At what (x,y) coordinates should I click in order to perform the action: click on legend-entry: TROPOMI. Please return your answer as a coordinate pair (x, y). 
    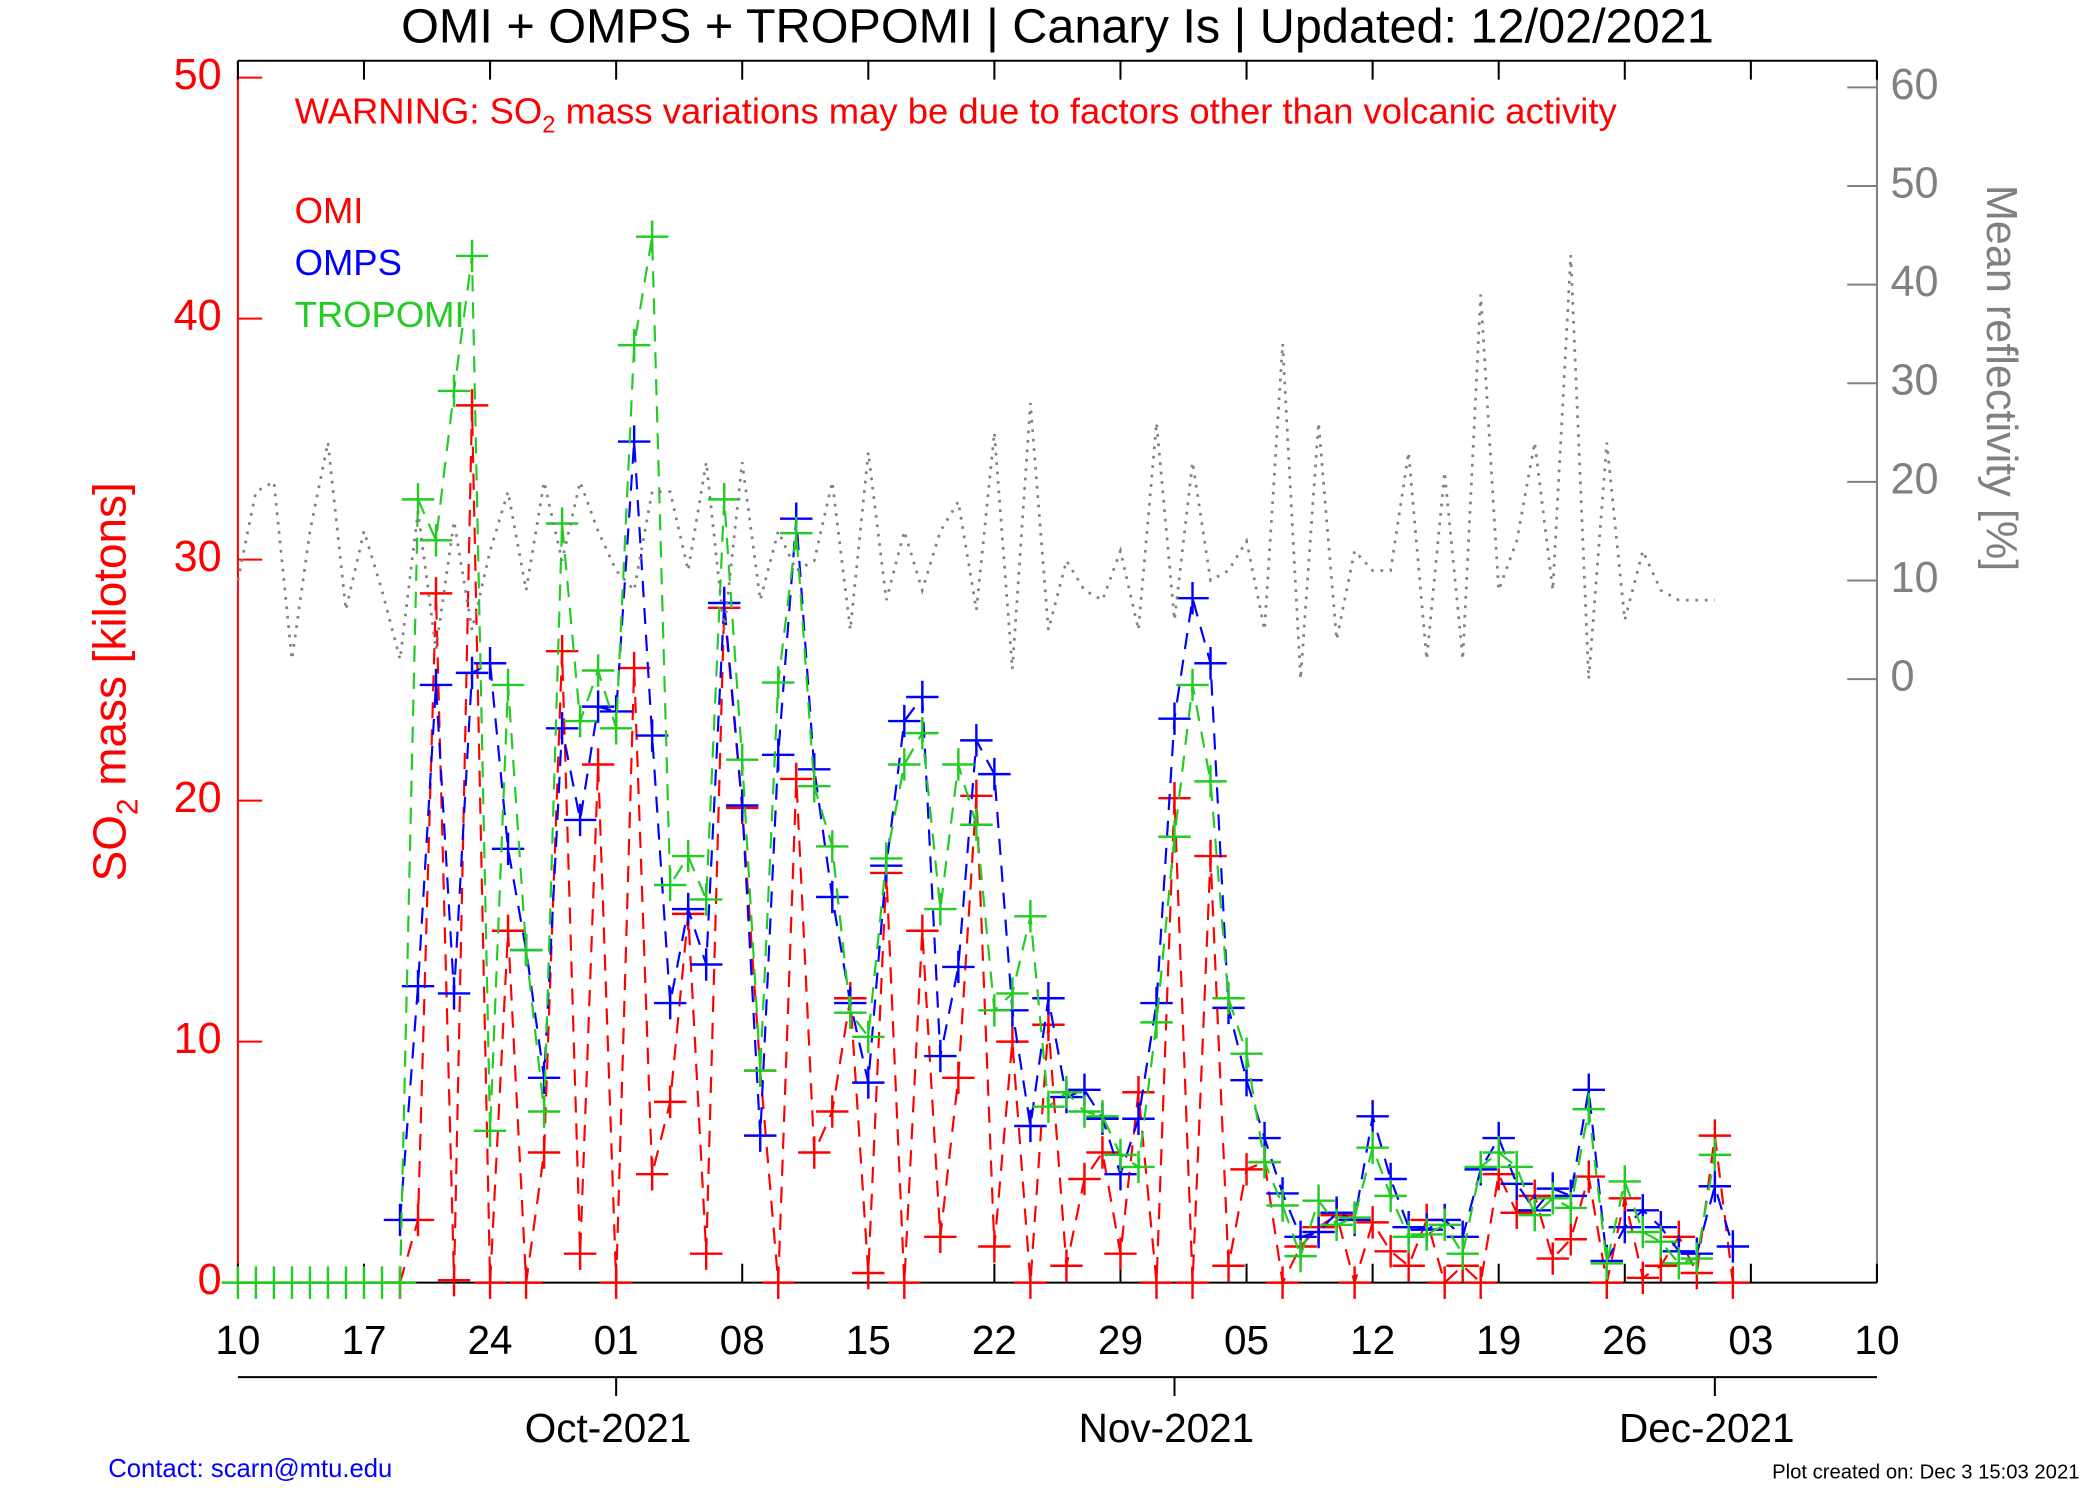
    Looking at the image, I should click on (380, 314).